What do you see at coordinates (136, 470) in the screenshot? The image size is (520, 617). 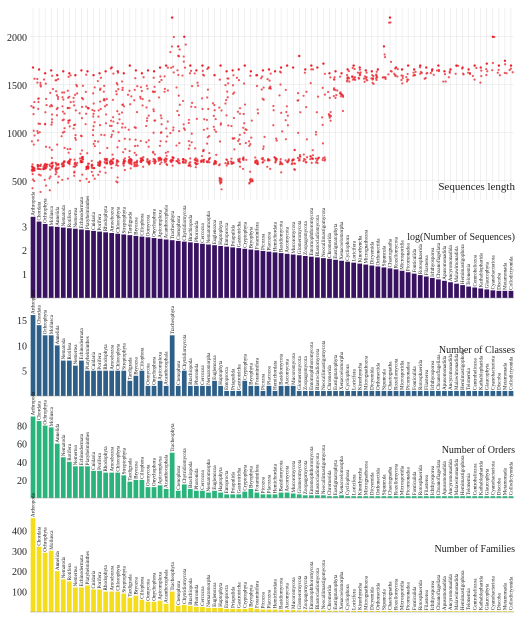 I see `phylum-label: Bryozoa` at bounding box center [136, 470].